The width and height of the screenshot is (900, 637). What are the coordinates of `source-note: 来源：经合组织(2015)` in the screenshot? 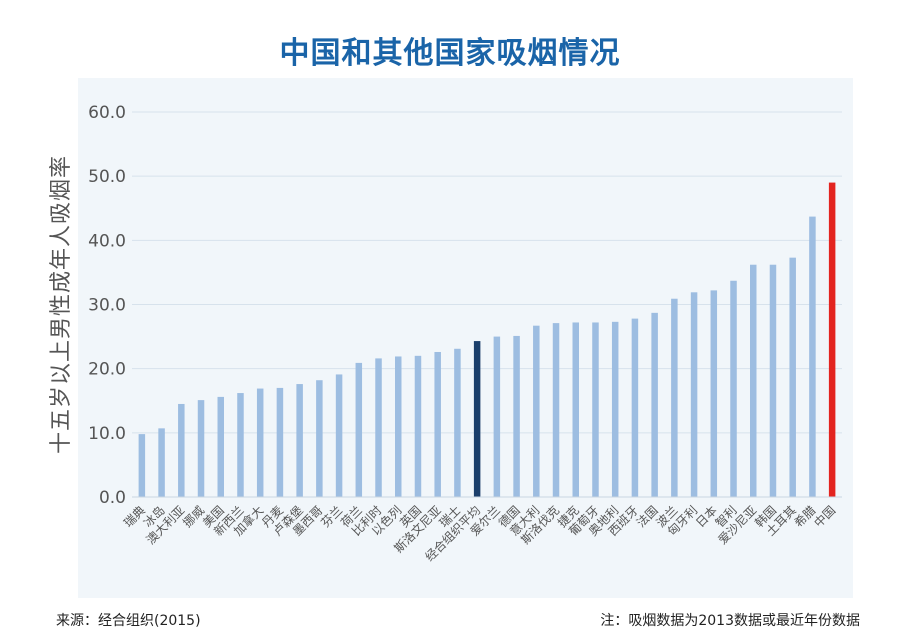 It's located at (128, 621).